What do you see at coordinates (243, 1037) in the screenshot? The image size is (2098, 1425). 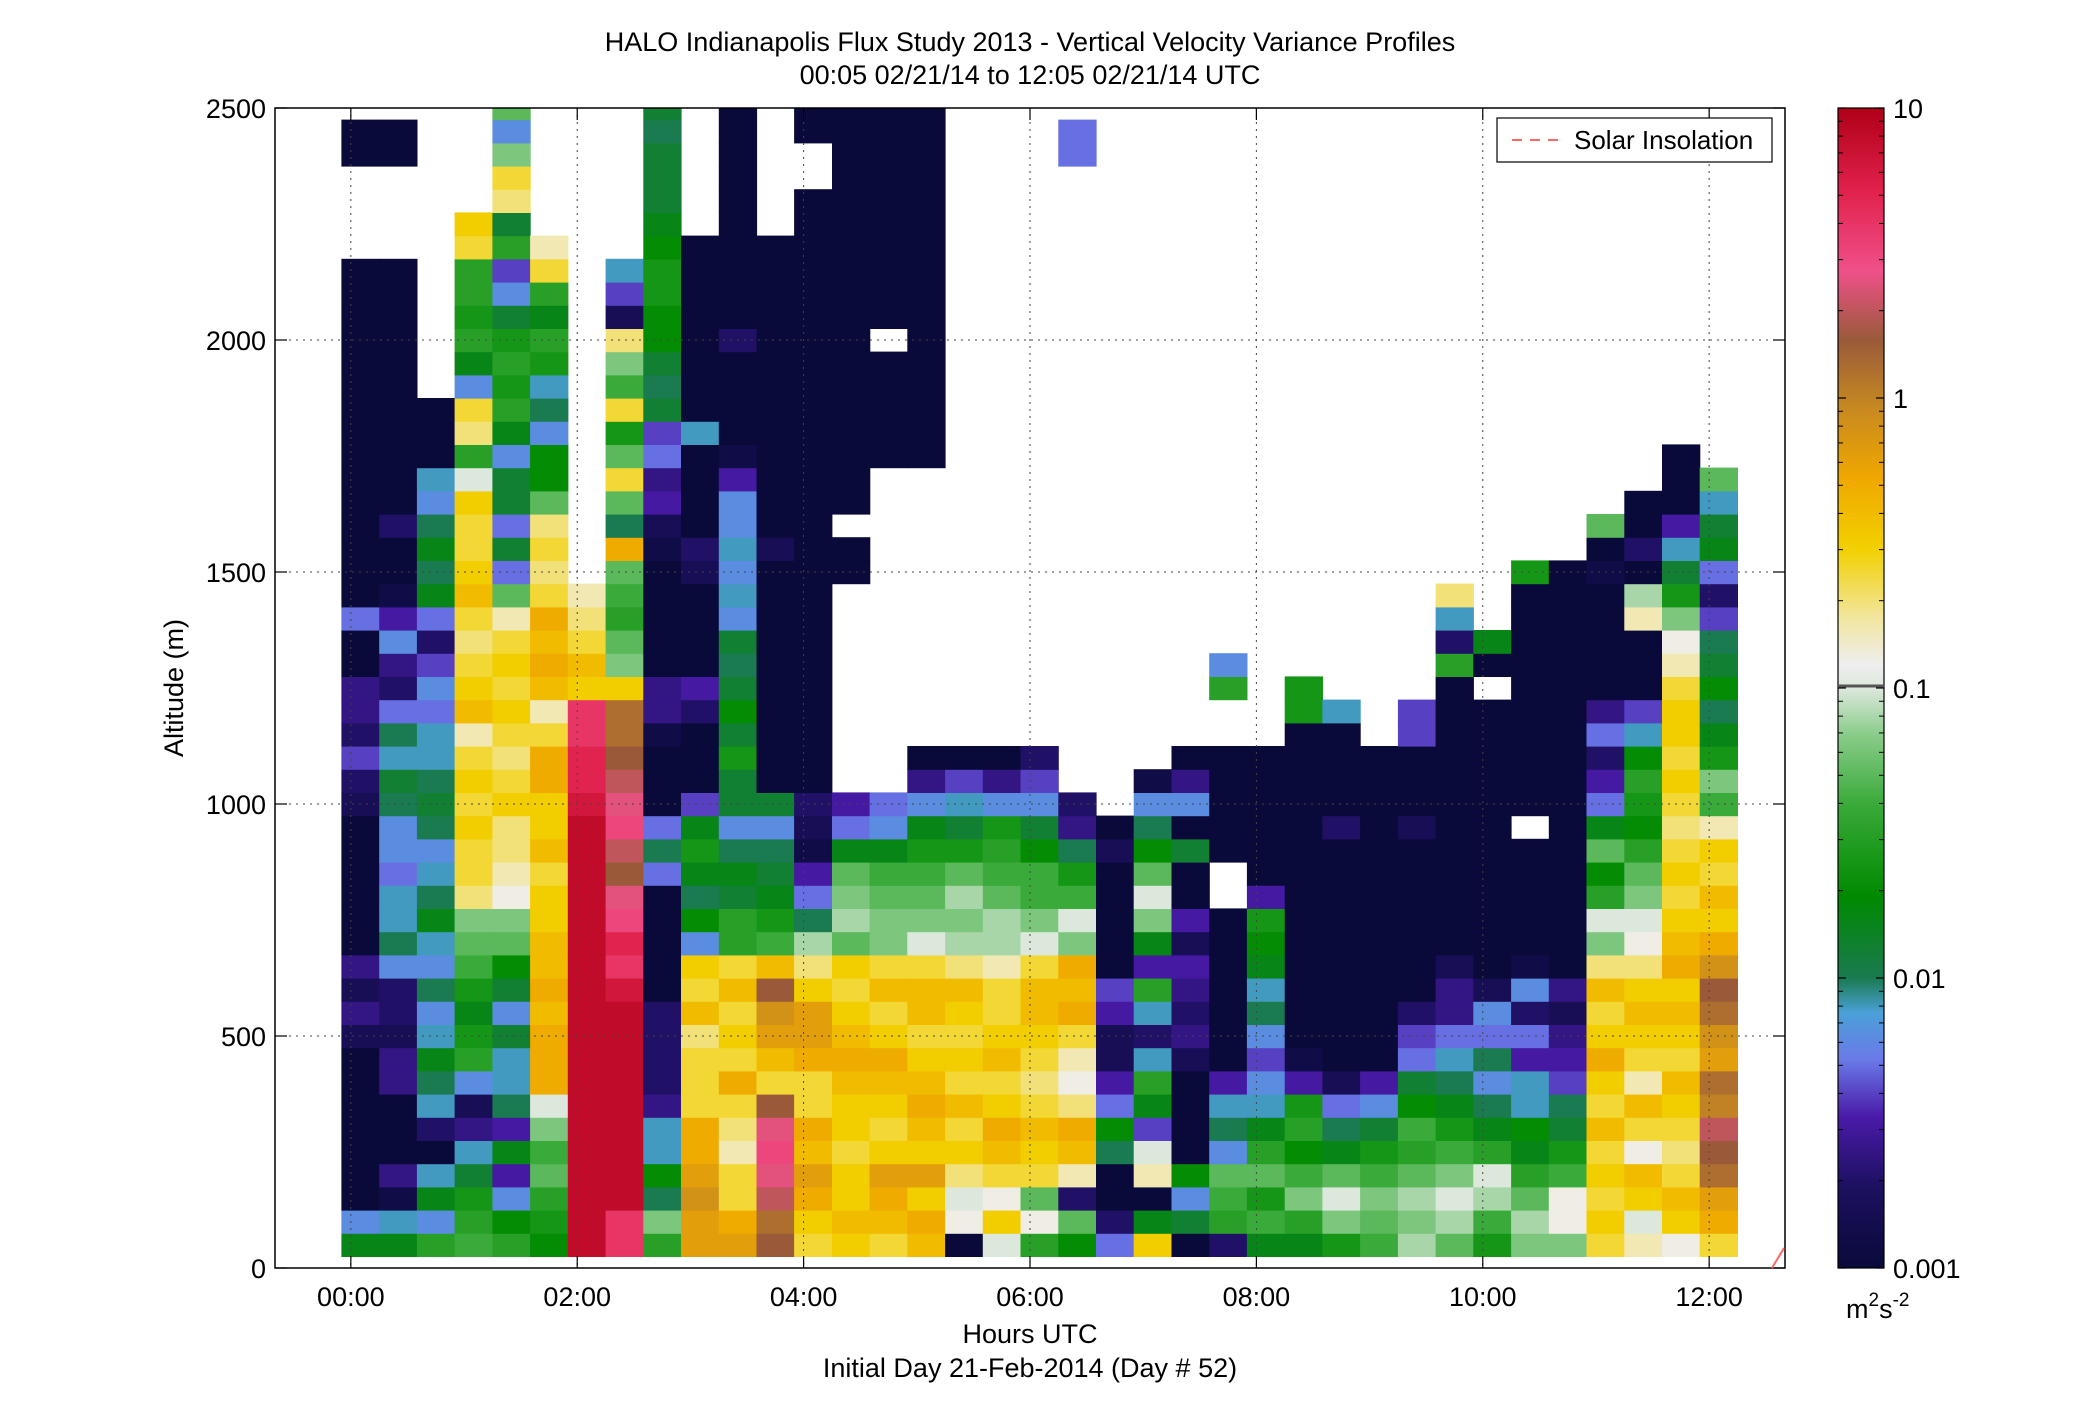 I see `y-tick-label: 500` at bounding box center [243, 1037].